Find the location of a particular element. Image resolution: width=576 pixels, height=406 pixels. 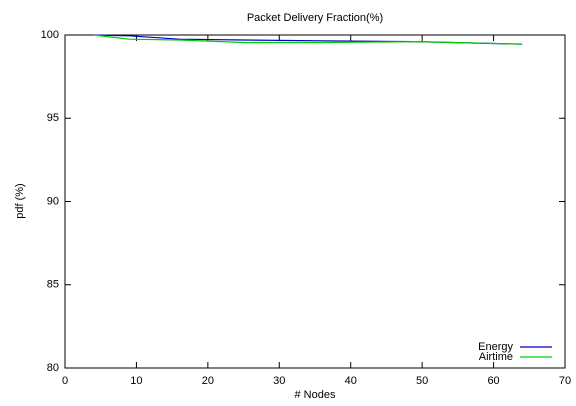

x-tick-label: 30 is located at coordinates (279, 381).